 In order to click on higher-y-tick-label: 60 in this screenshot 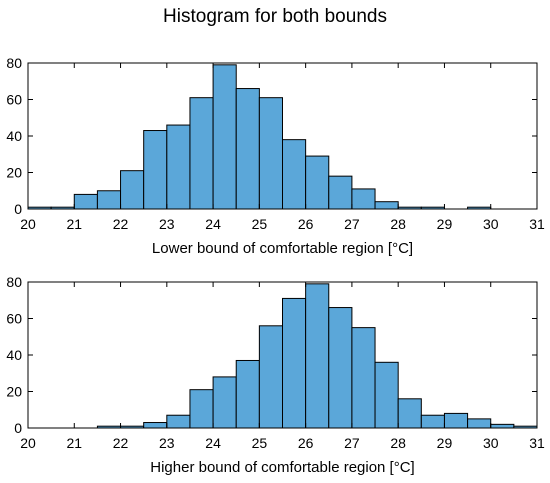, I will do `click(14, 319)`.